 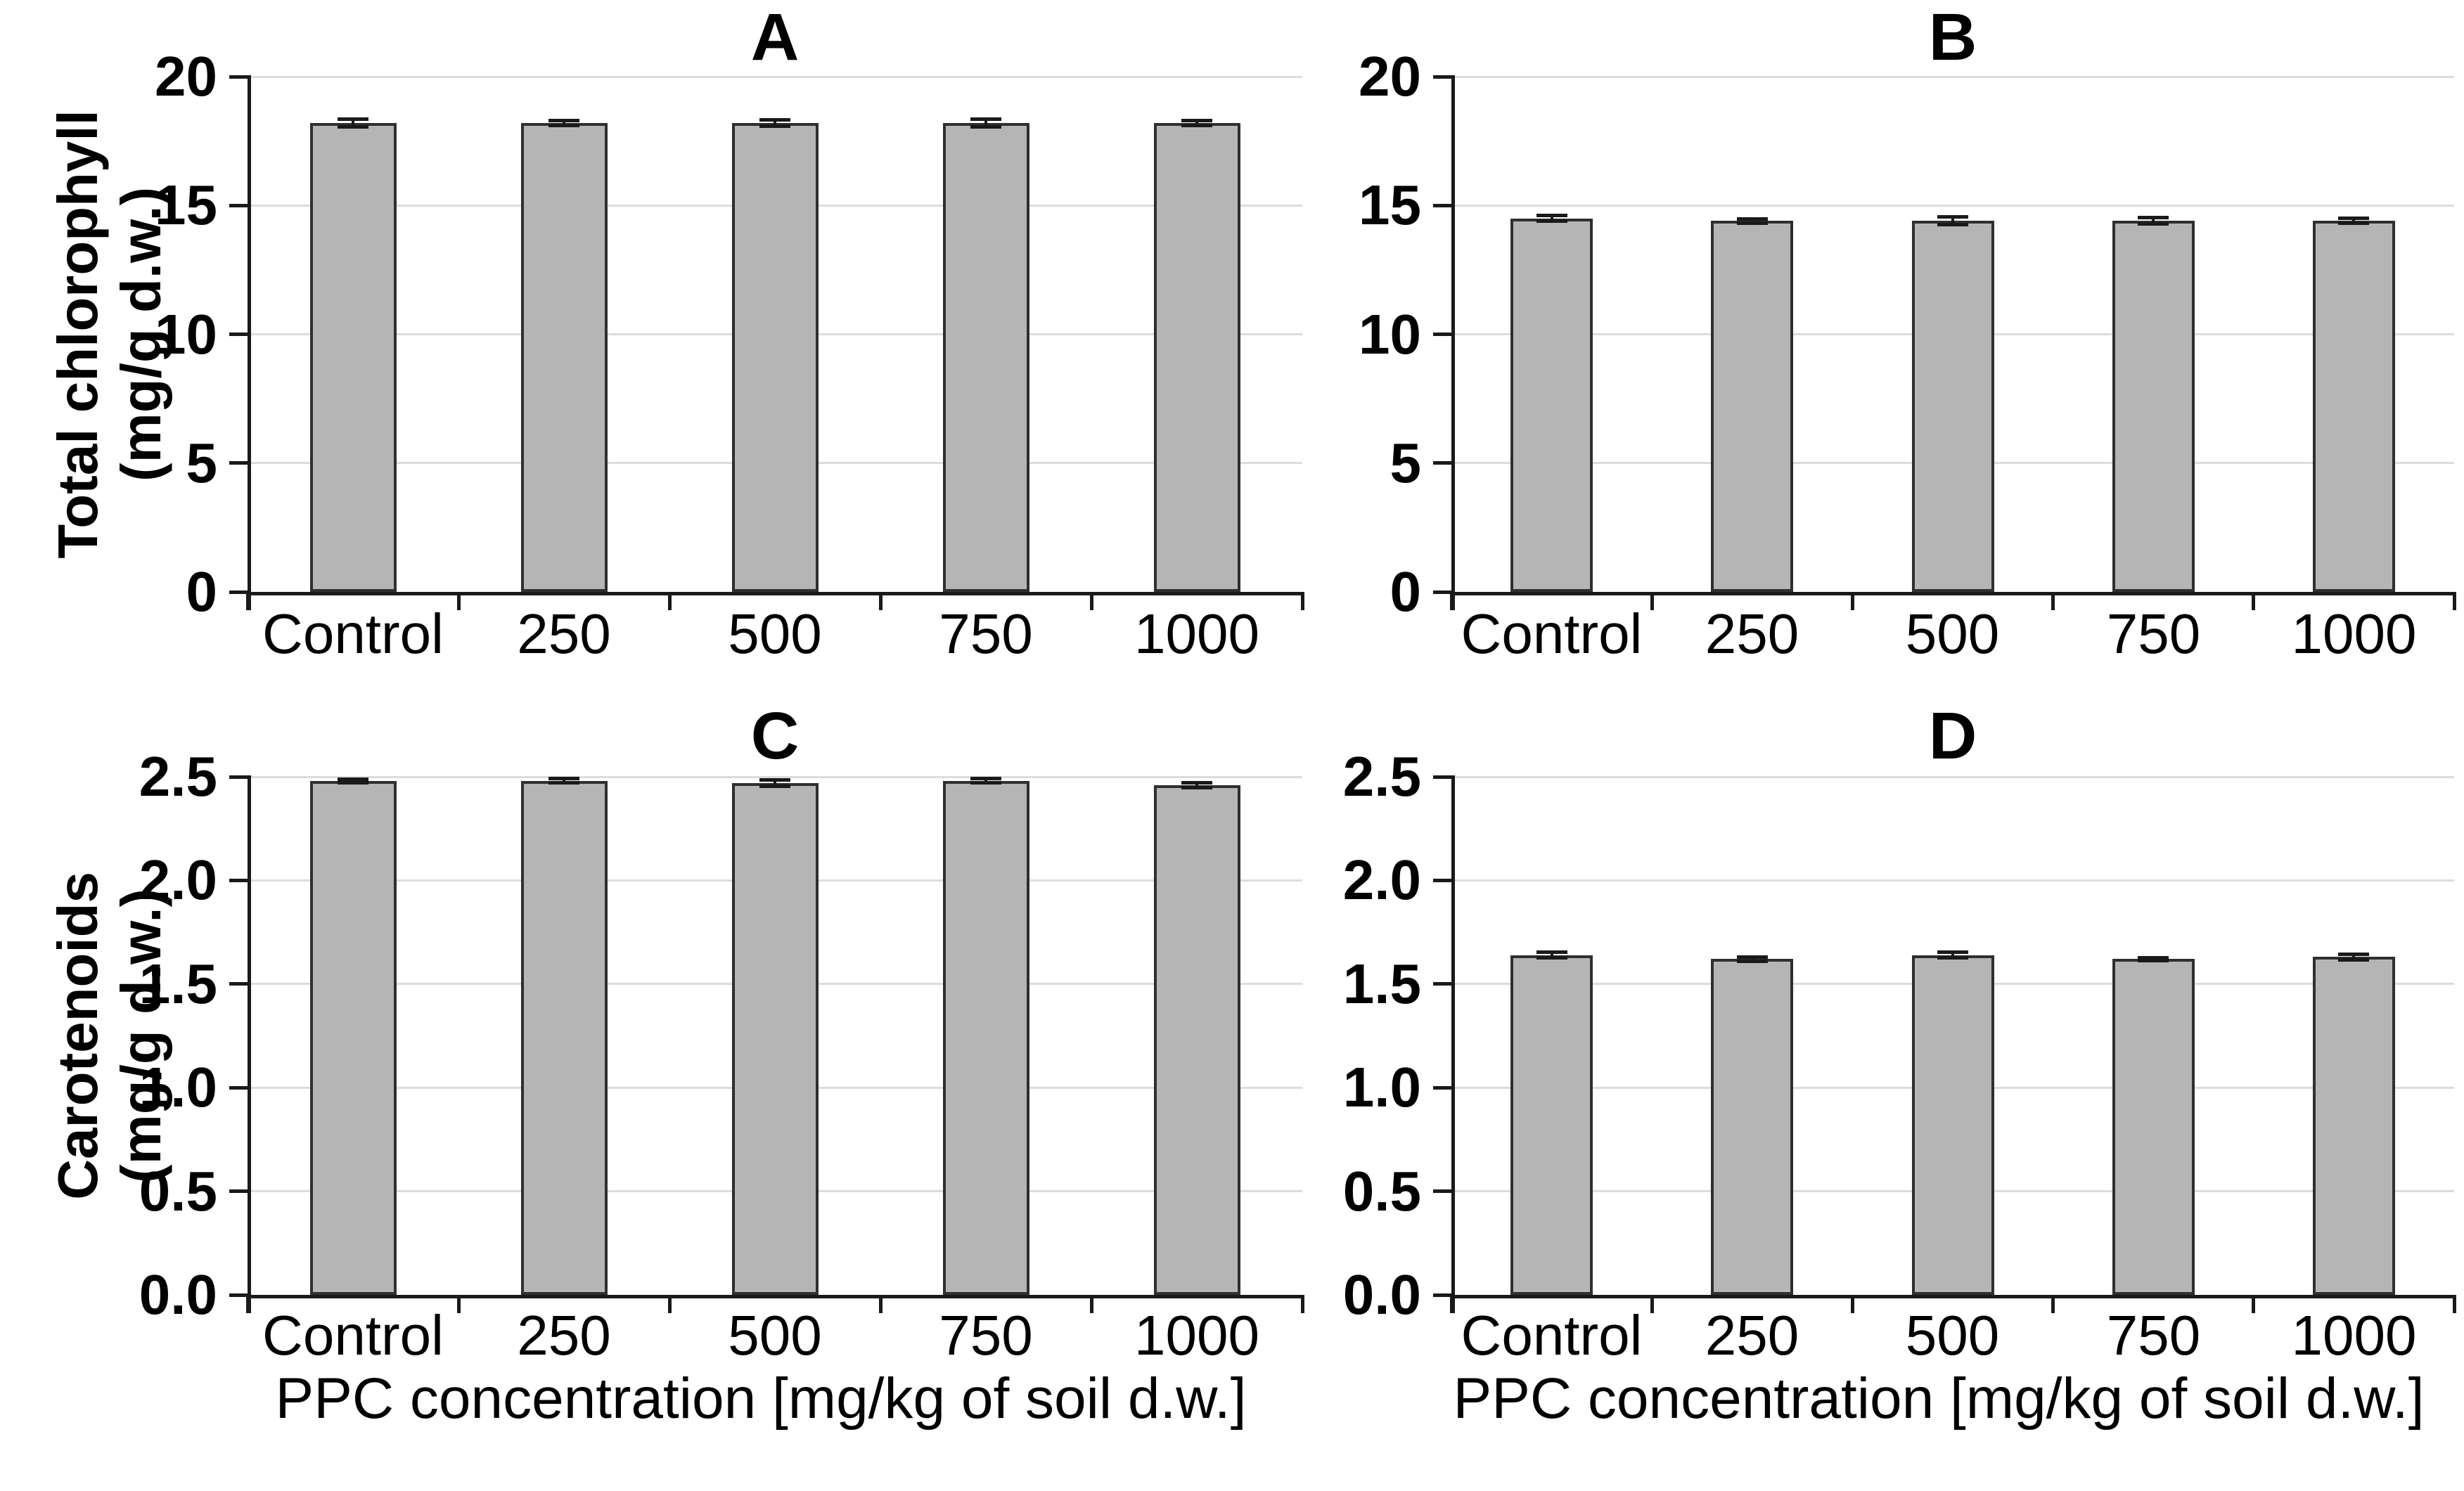 What do you see at coordinates (1390, 334) in the screenshot?
I see `y-tick-label: 10` at bounding box center [1390, 334].